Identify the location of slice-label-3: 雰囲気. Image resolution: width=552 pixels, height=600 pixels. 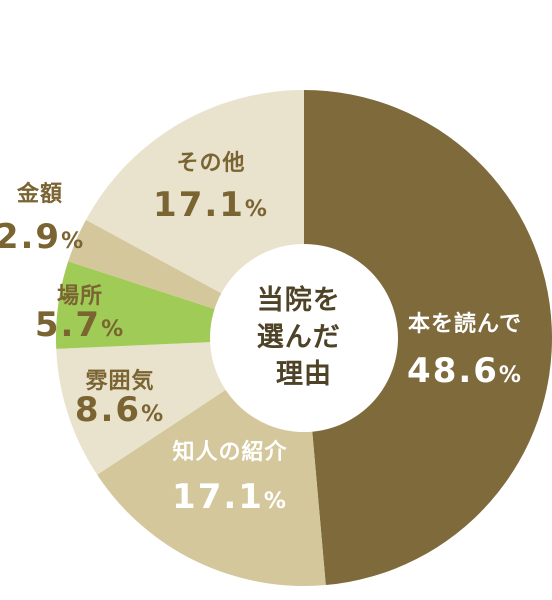
(119, 381).